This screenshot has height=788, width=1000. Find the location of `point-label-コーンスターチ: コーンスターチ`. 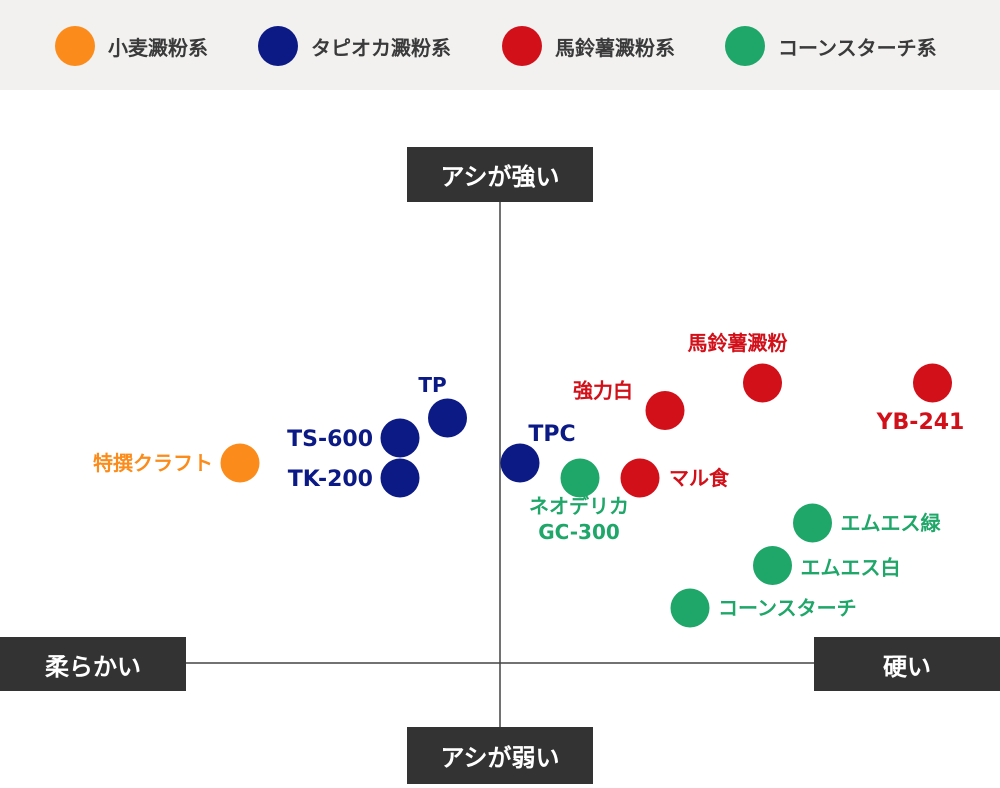

point-label-コーンスターチ: コーンスターチ is located at coordinates (787, 608).